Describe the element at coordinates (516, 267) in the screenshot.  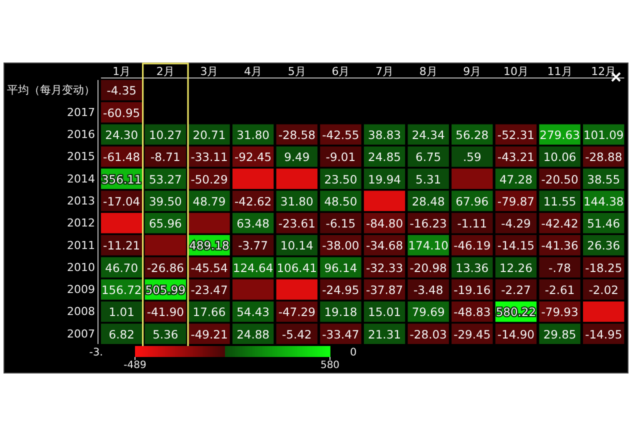
I see `data-label: 12.26` at that location.